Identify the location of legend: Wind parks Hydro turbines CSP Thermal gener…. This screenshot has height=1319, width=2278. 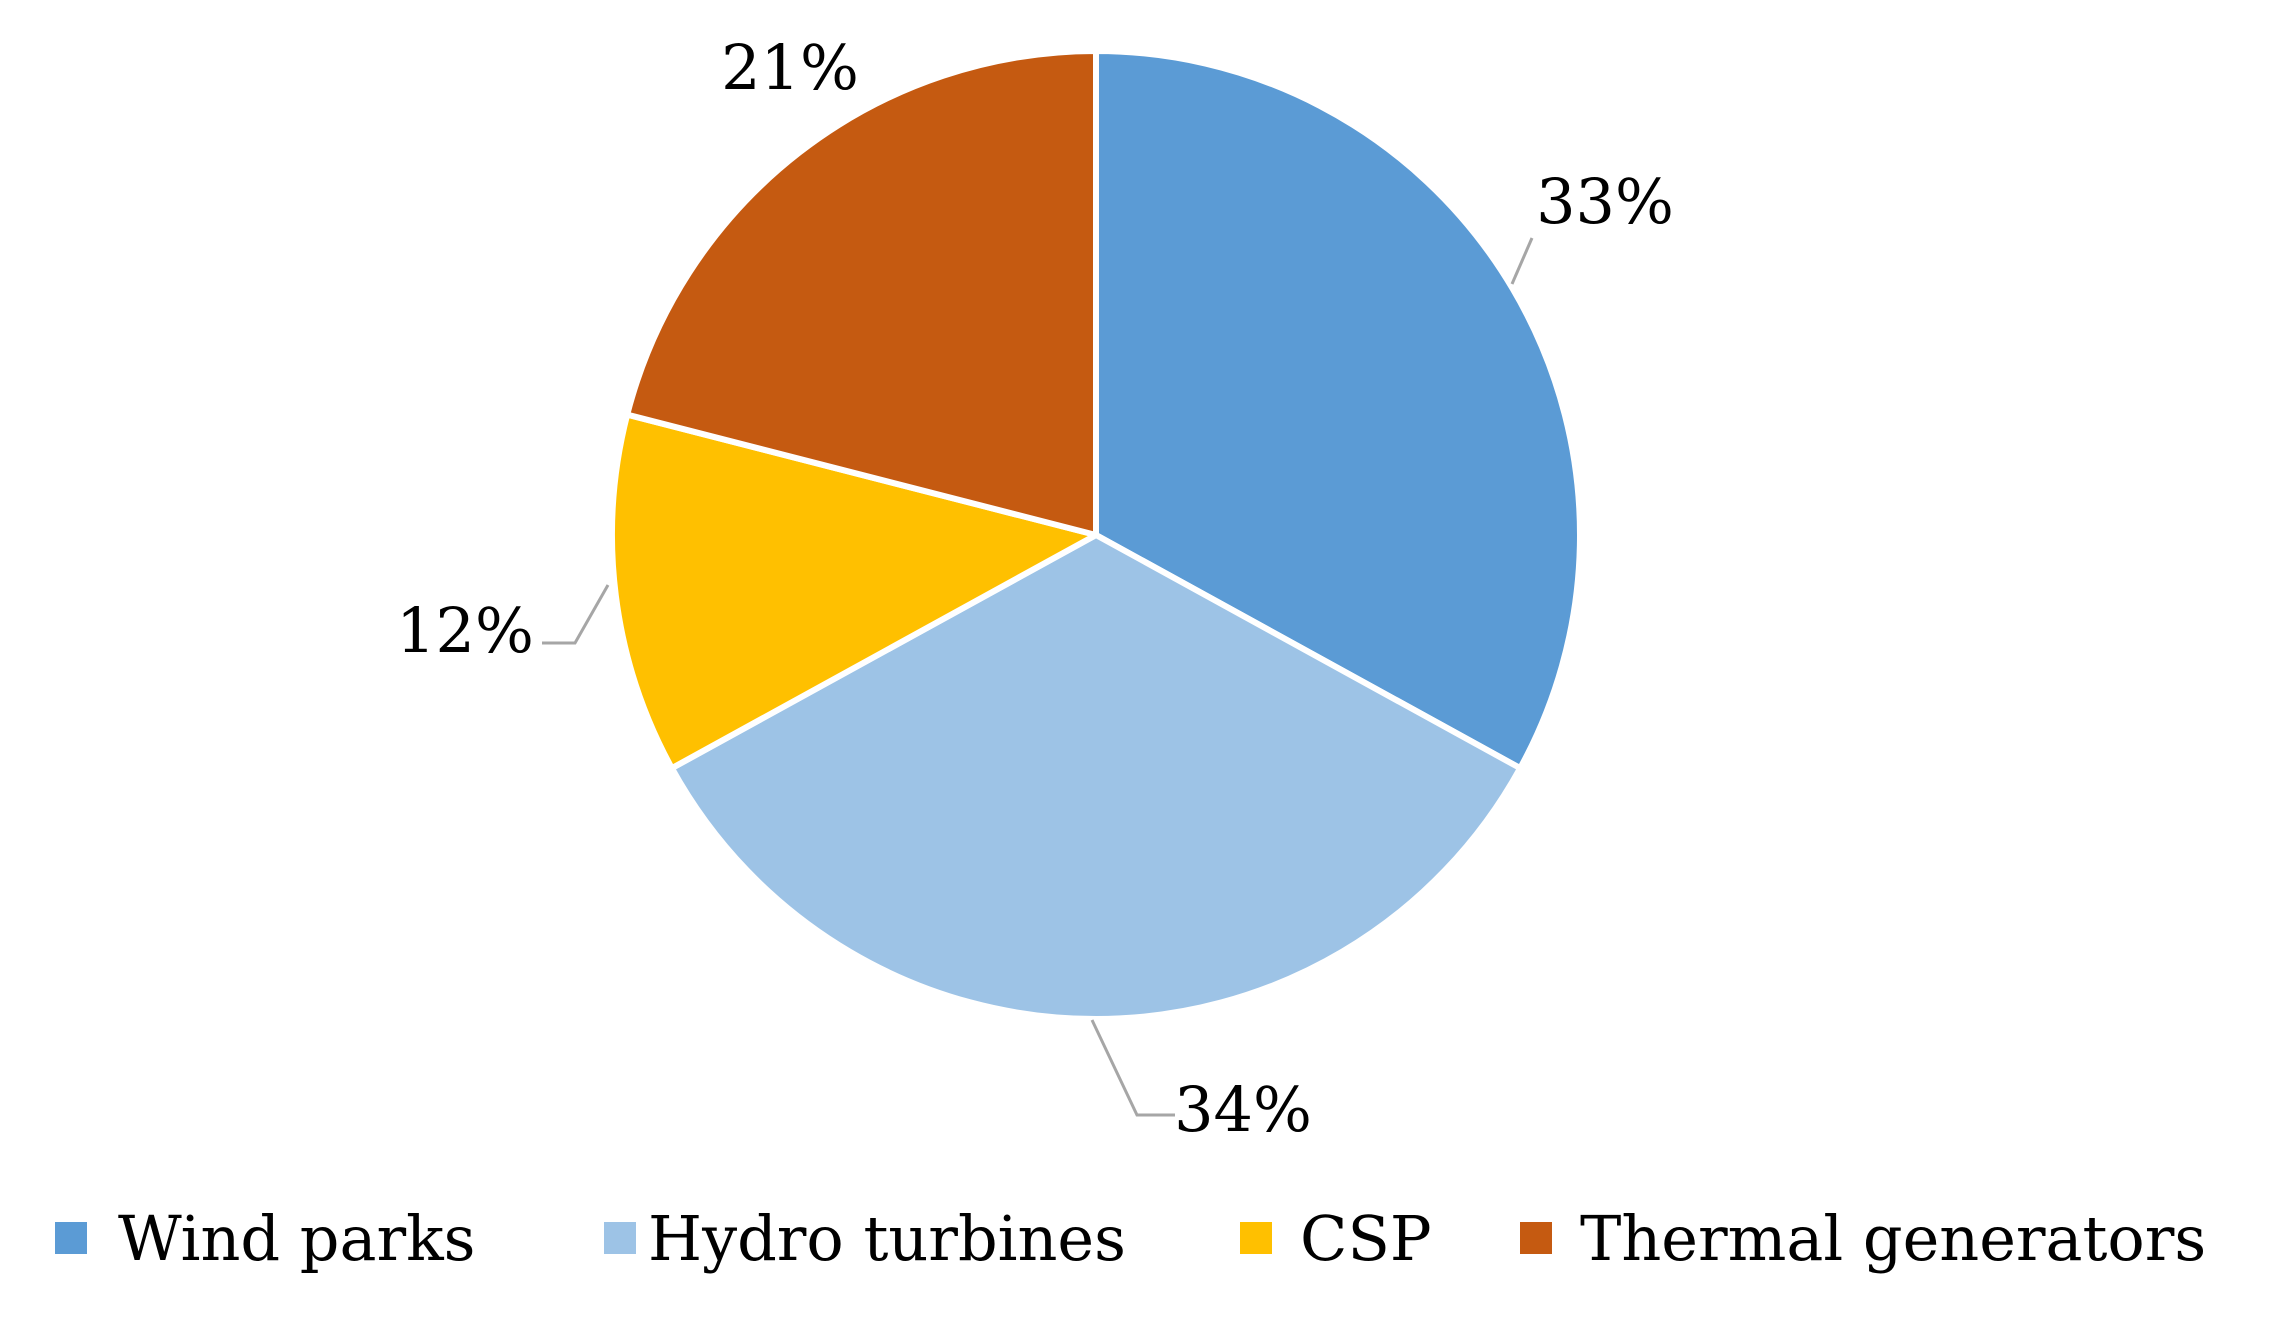
(1130, 1238).